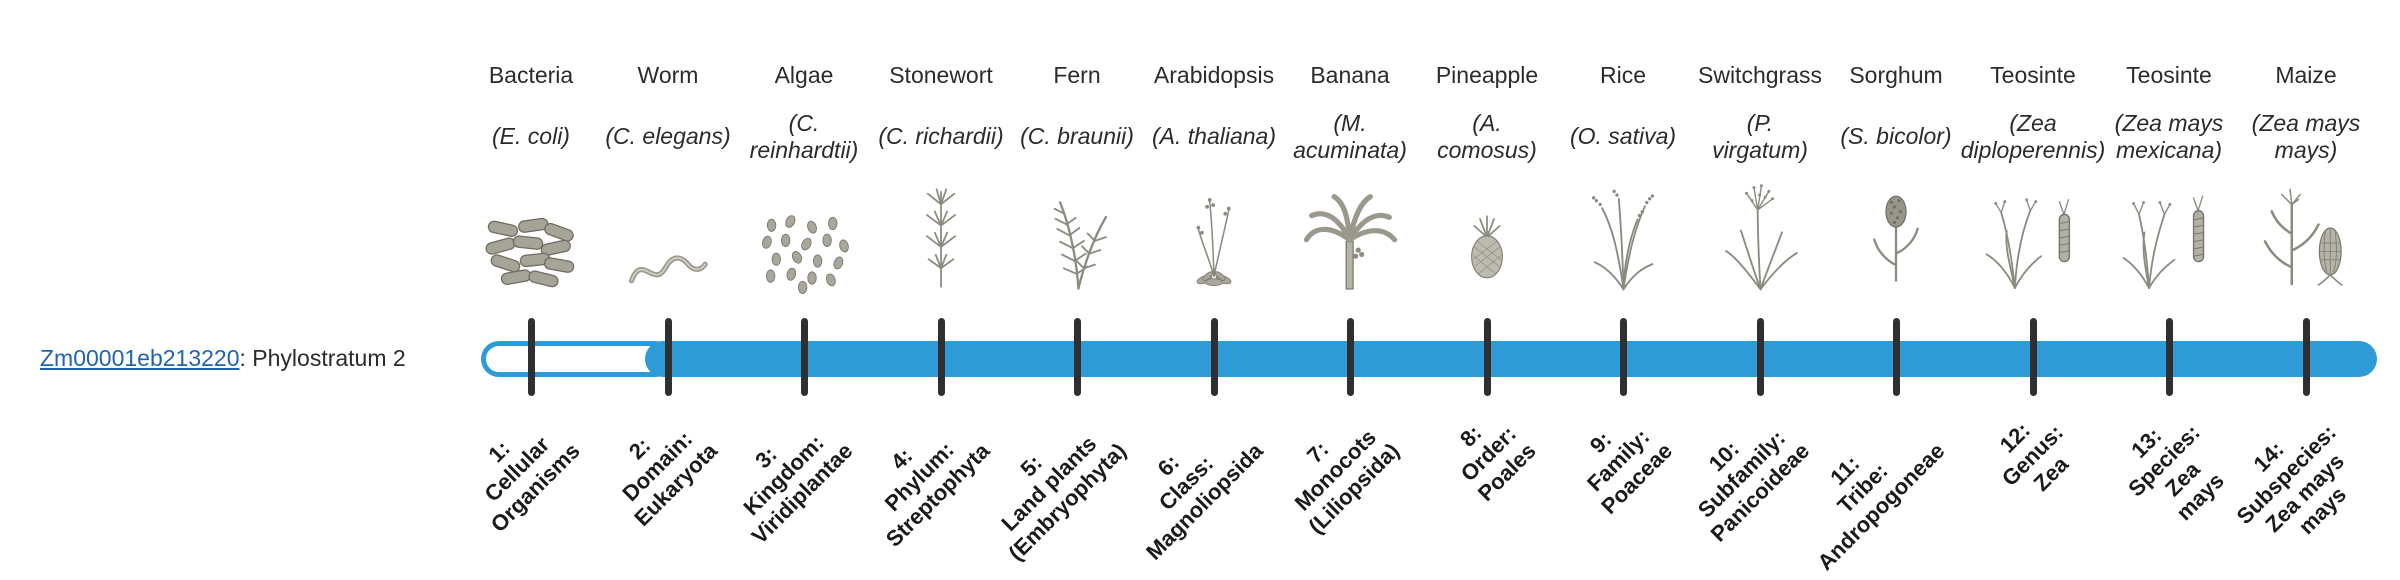 This screenshot has width=2400, height=580. I want to click on taxon-column-maize: Maize (Zea mays mays) 14: Subspecies, so click(2300, 290).